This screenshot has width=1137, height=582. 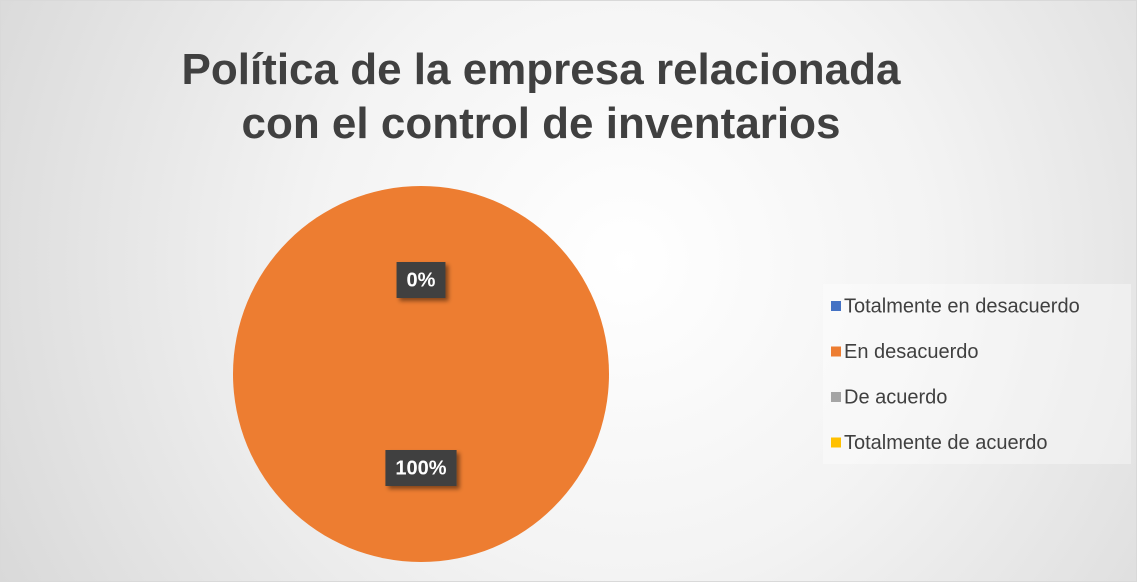 I want to click on data-label: 100%, so click(x=421, y=468).